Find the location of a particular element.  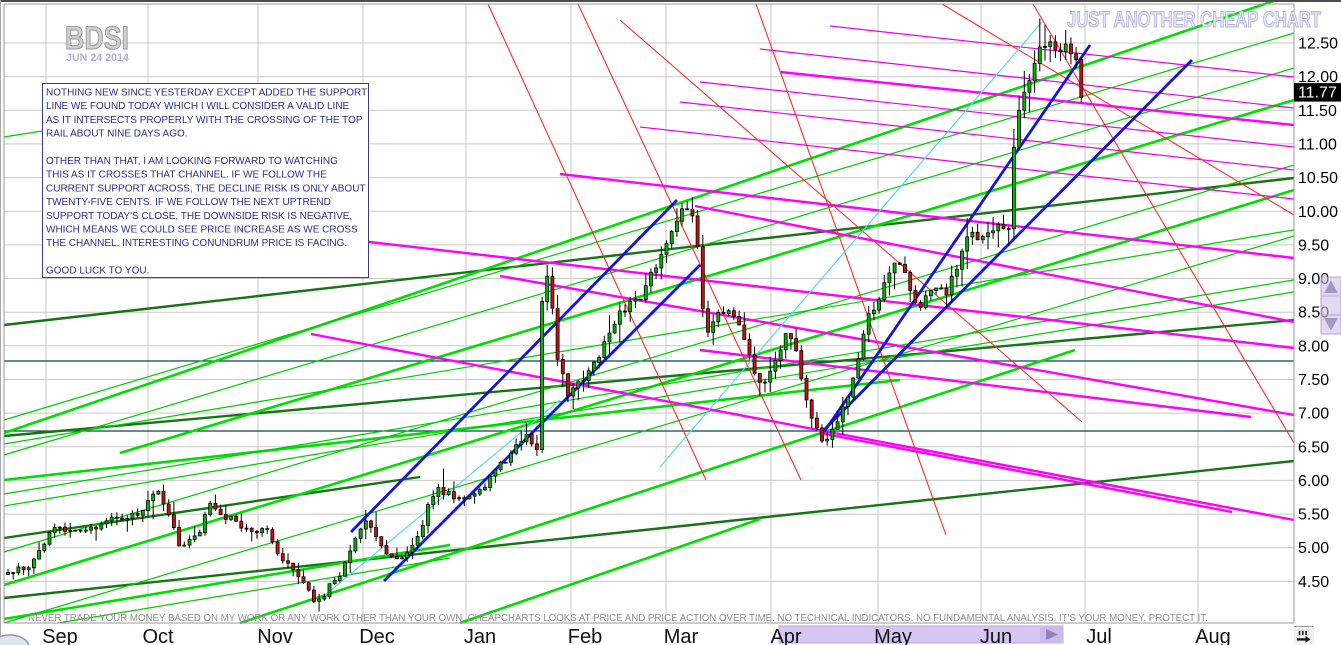

svg-text: BDSI is located at coordinates (97, 38).